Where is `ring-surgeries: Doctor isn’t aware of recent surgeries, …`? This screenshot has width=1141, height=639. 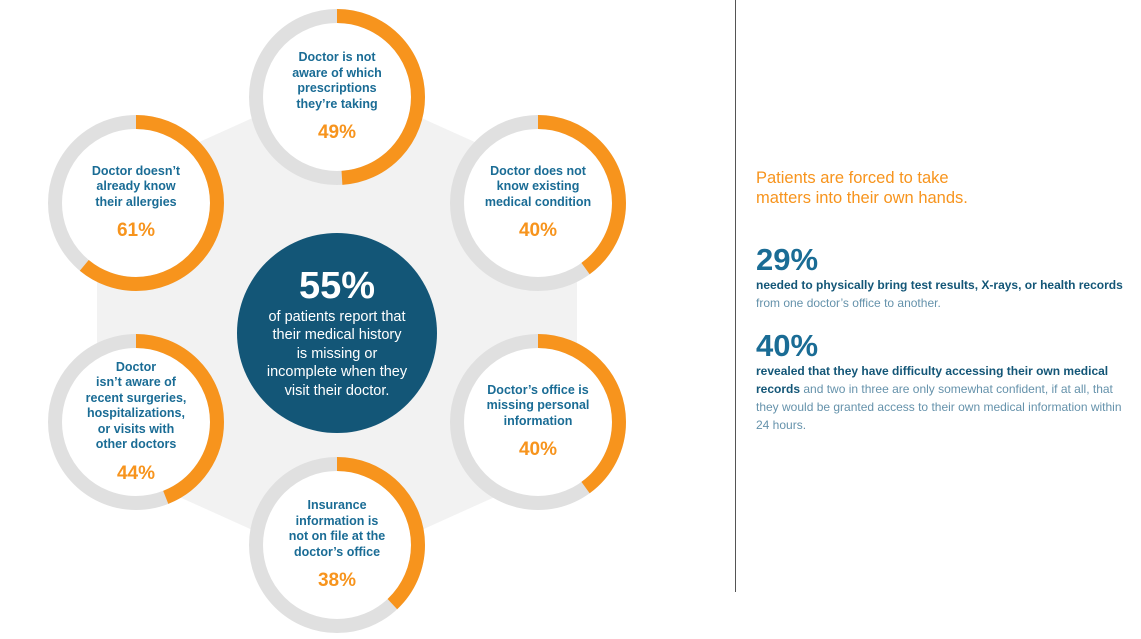 ring-surgeries: Doctor isn’t aware of recent surgeries, … is located at coordinates (136, 422).